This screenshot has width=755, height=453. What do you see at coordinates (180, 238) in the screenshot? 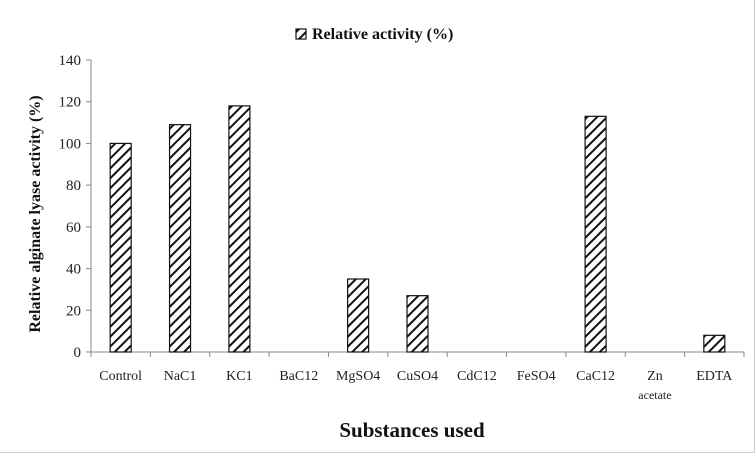
I see `bar-nac1` at bounding box center [180, 238].